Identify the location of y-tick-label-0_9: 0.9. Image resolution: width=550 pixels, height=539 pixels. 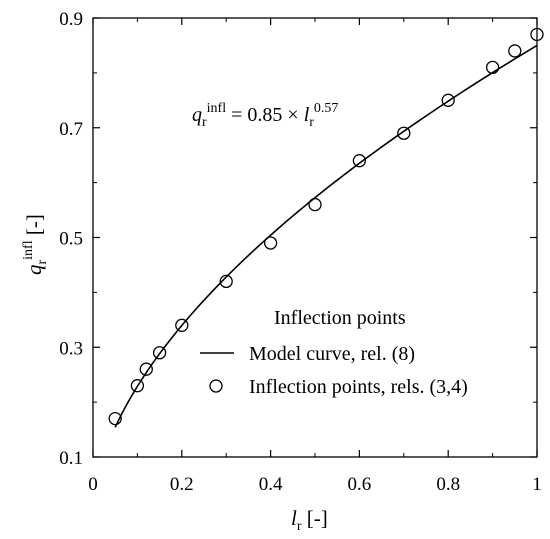
(71, 19).